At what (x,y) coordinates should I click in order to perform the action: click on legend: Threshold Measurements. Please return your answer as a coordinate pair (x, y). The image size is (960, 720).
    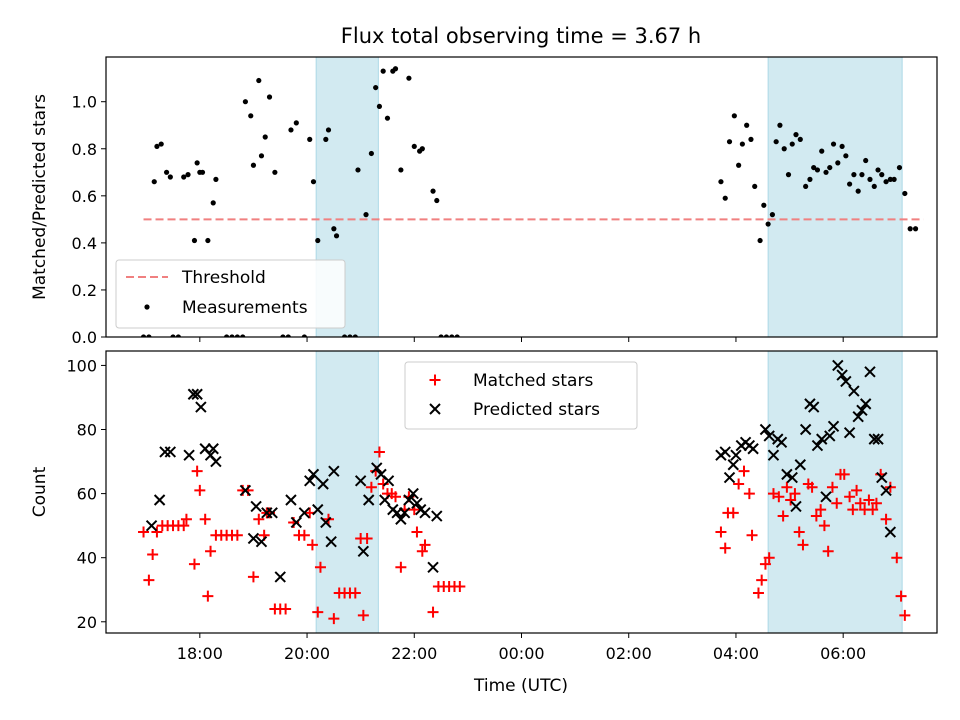
    Looking at the image, I should click on (230, 294).